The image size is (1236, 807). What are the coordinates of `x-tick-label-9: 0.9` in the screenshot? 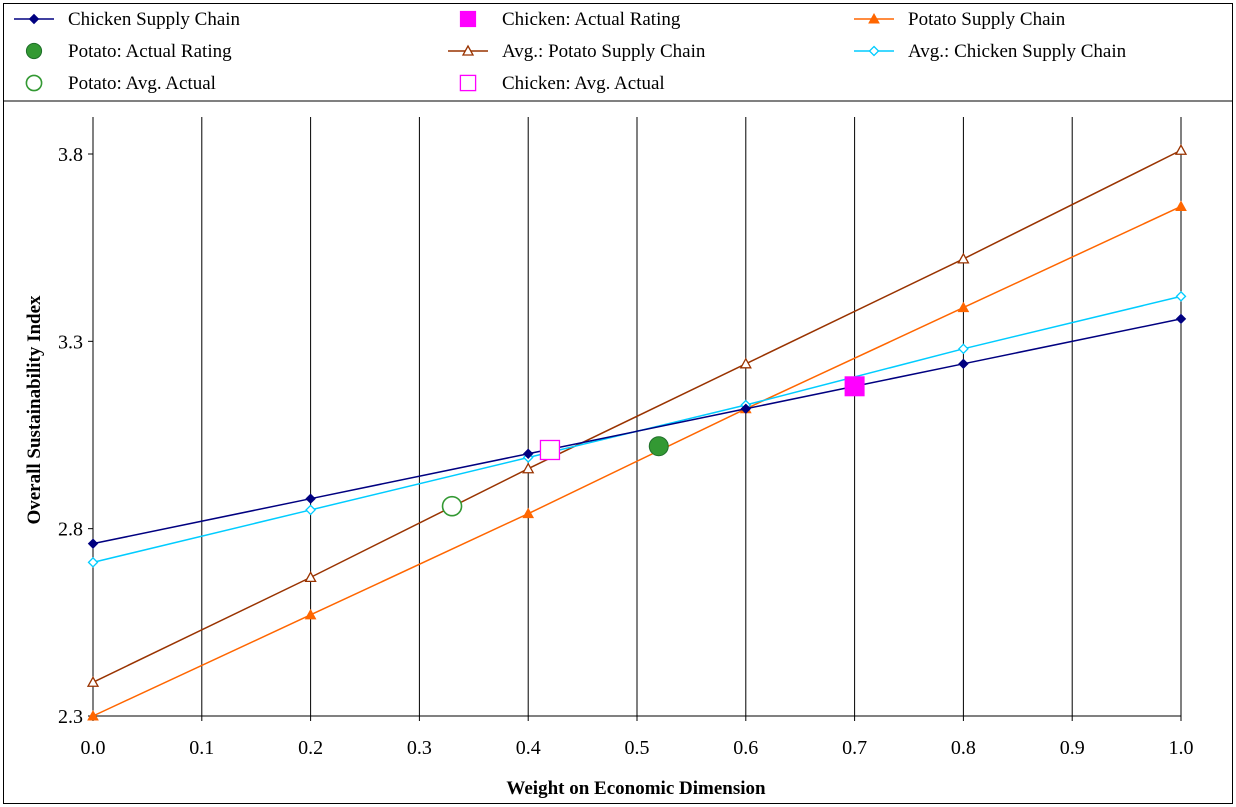 It's located at (1072, 748).